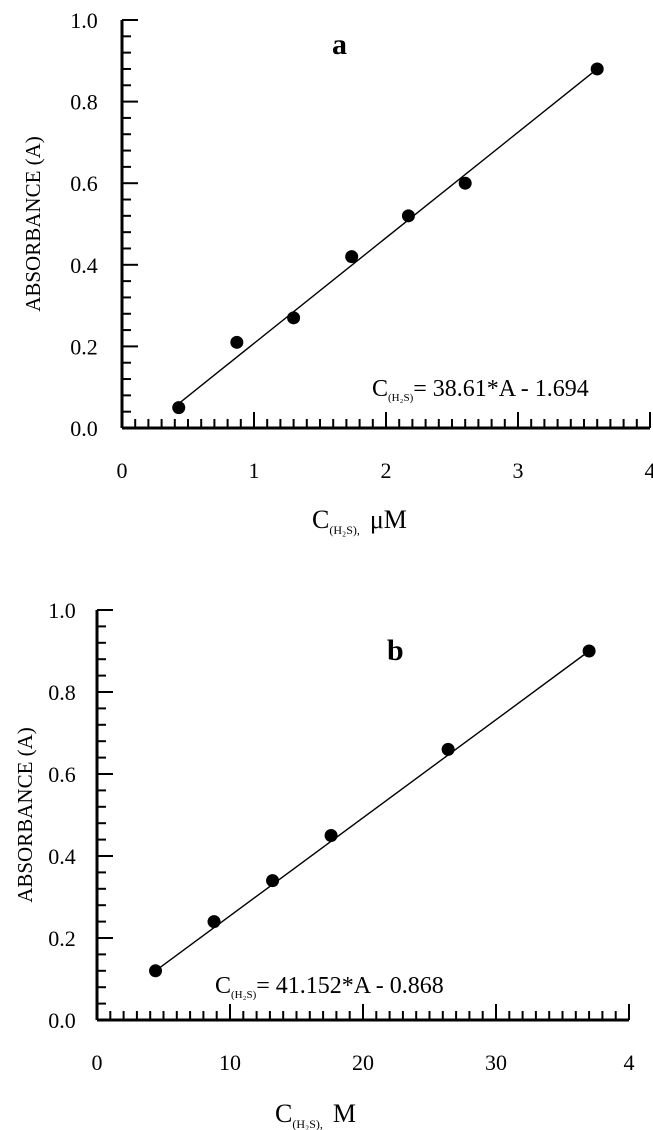 The width and height of the screenshot is (653, 1130). I want to click on x-tick-label: 1, so click(254, 470).